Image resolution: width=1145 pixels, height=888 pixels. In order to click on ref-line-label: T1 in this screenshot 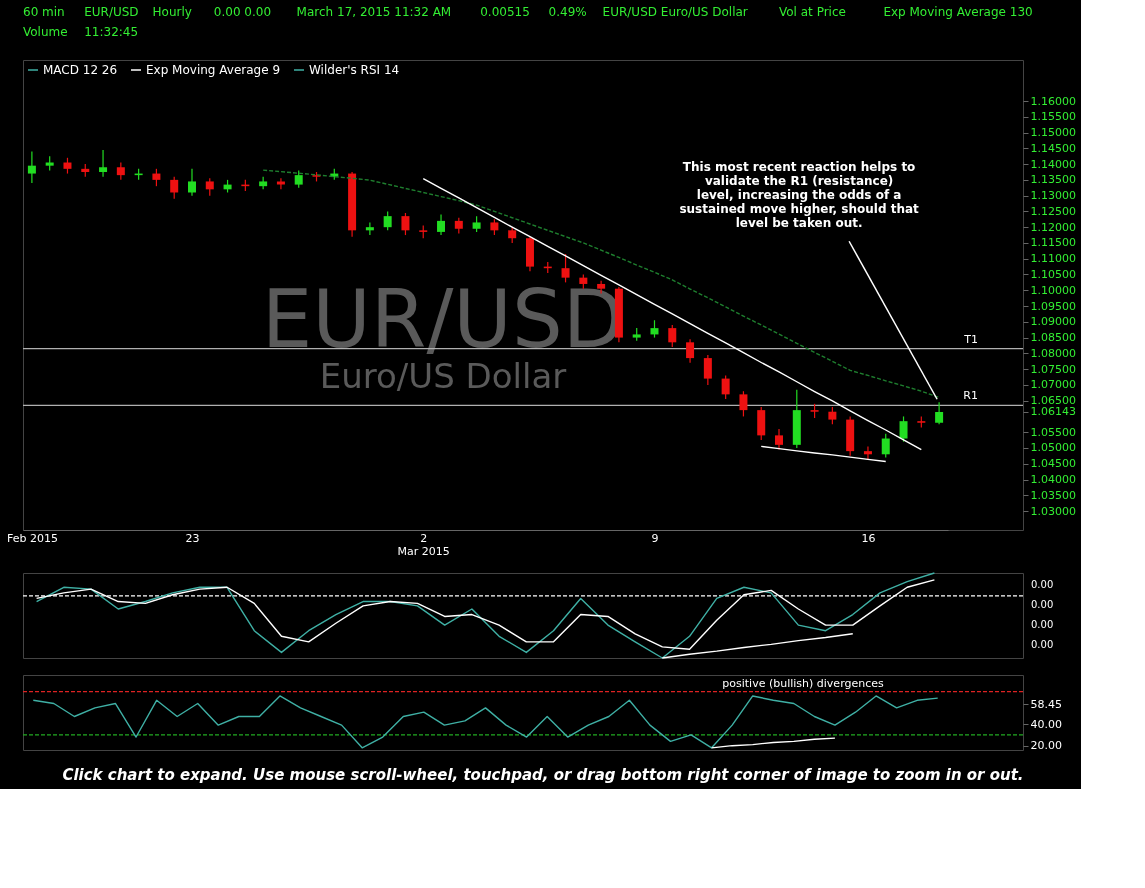, I will do `click(970, 339)`.